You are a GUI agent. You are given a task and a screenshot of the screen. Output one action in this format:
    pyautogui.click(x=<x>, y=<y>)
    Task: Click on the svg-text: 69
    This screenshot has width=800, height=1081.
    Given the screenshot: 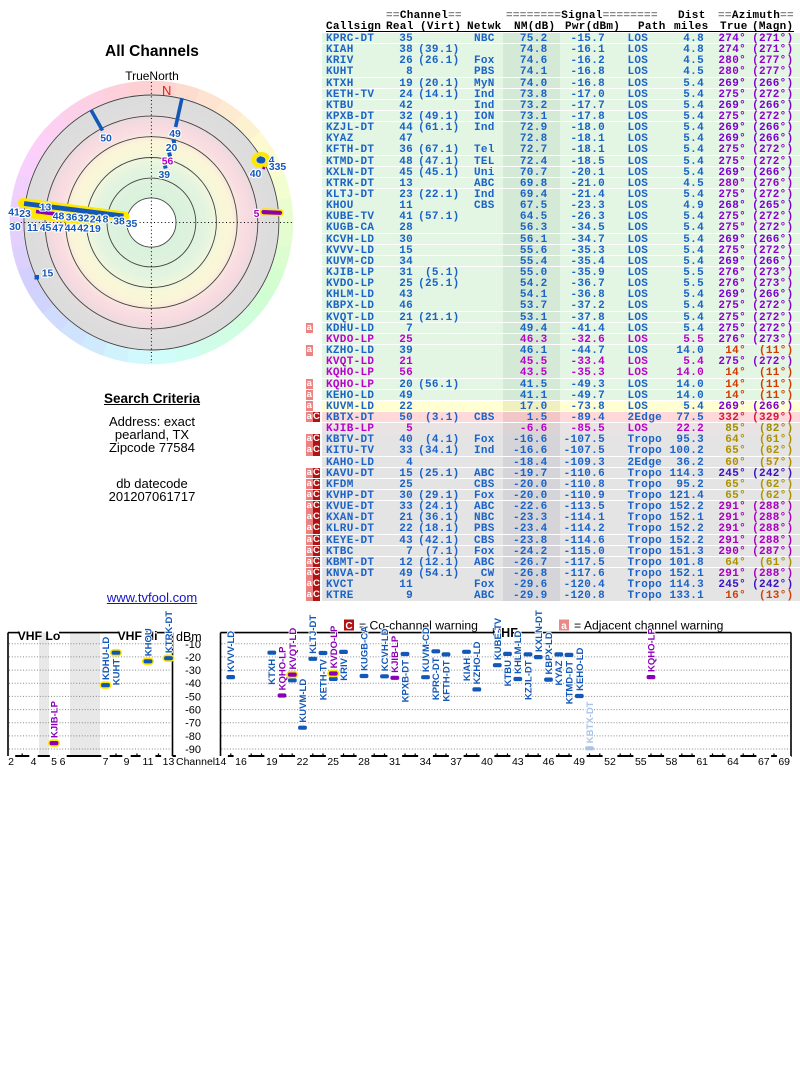 What is the action you would take?
    pyautogui.click(x=784, y=762)
    